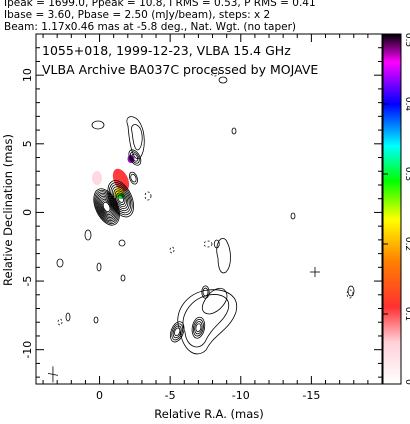 The height and width of the screenshot is (424, 410). Describe the element at coordinates (97, 178) in the screenshot. I see `pol-core-faint` at that location.